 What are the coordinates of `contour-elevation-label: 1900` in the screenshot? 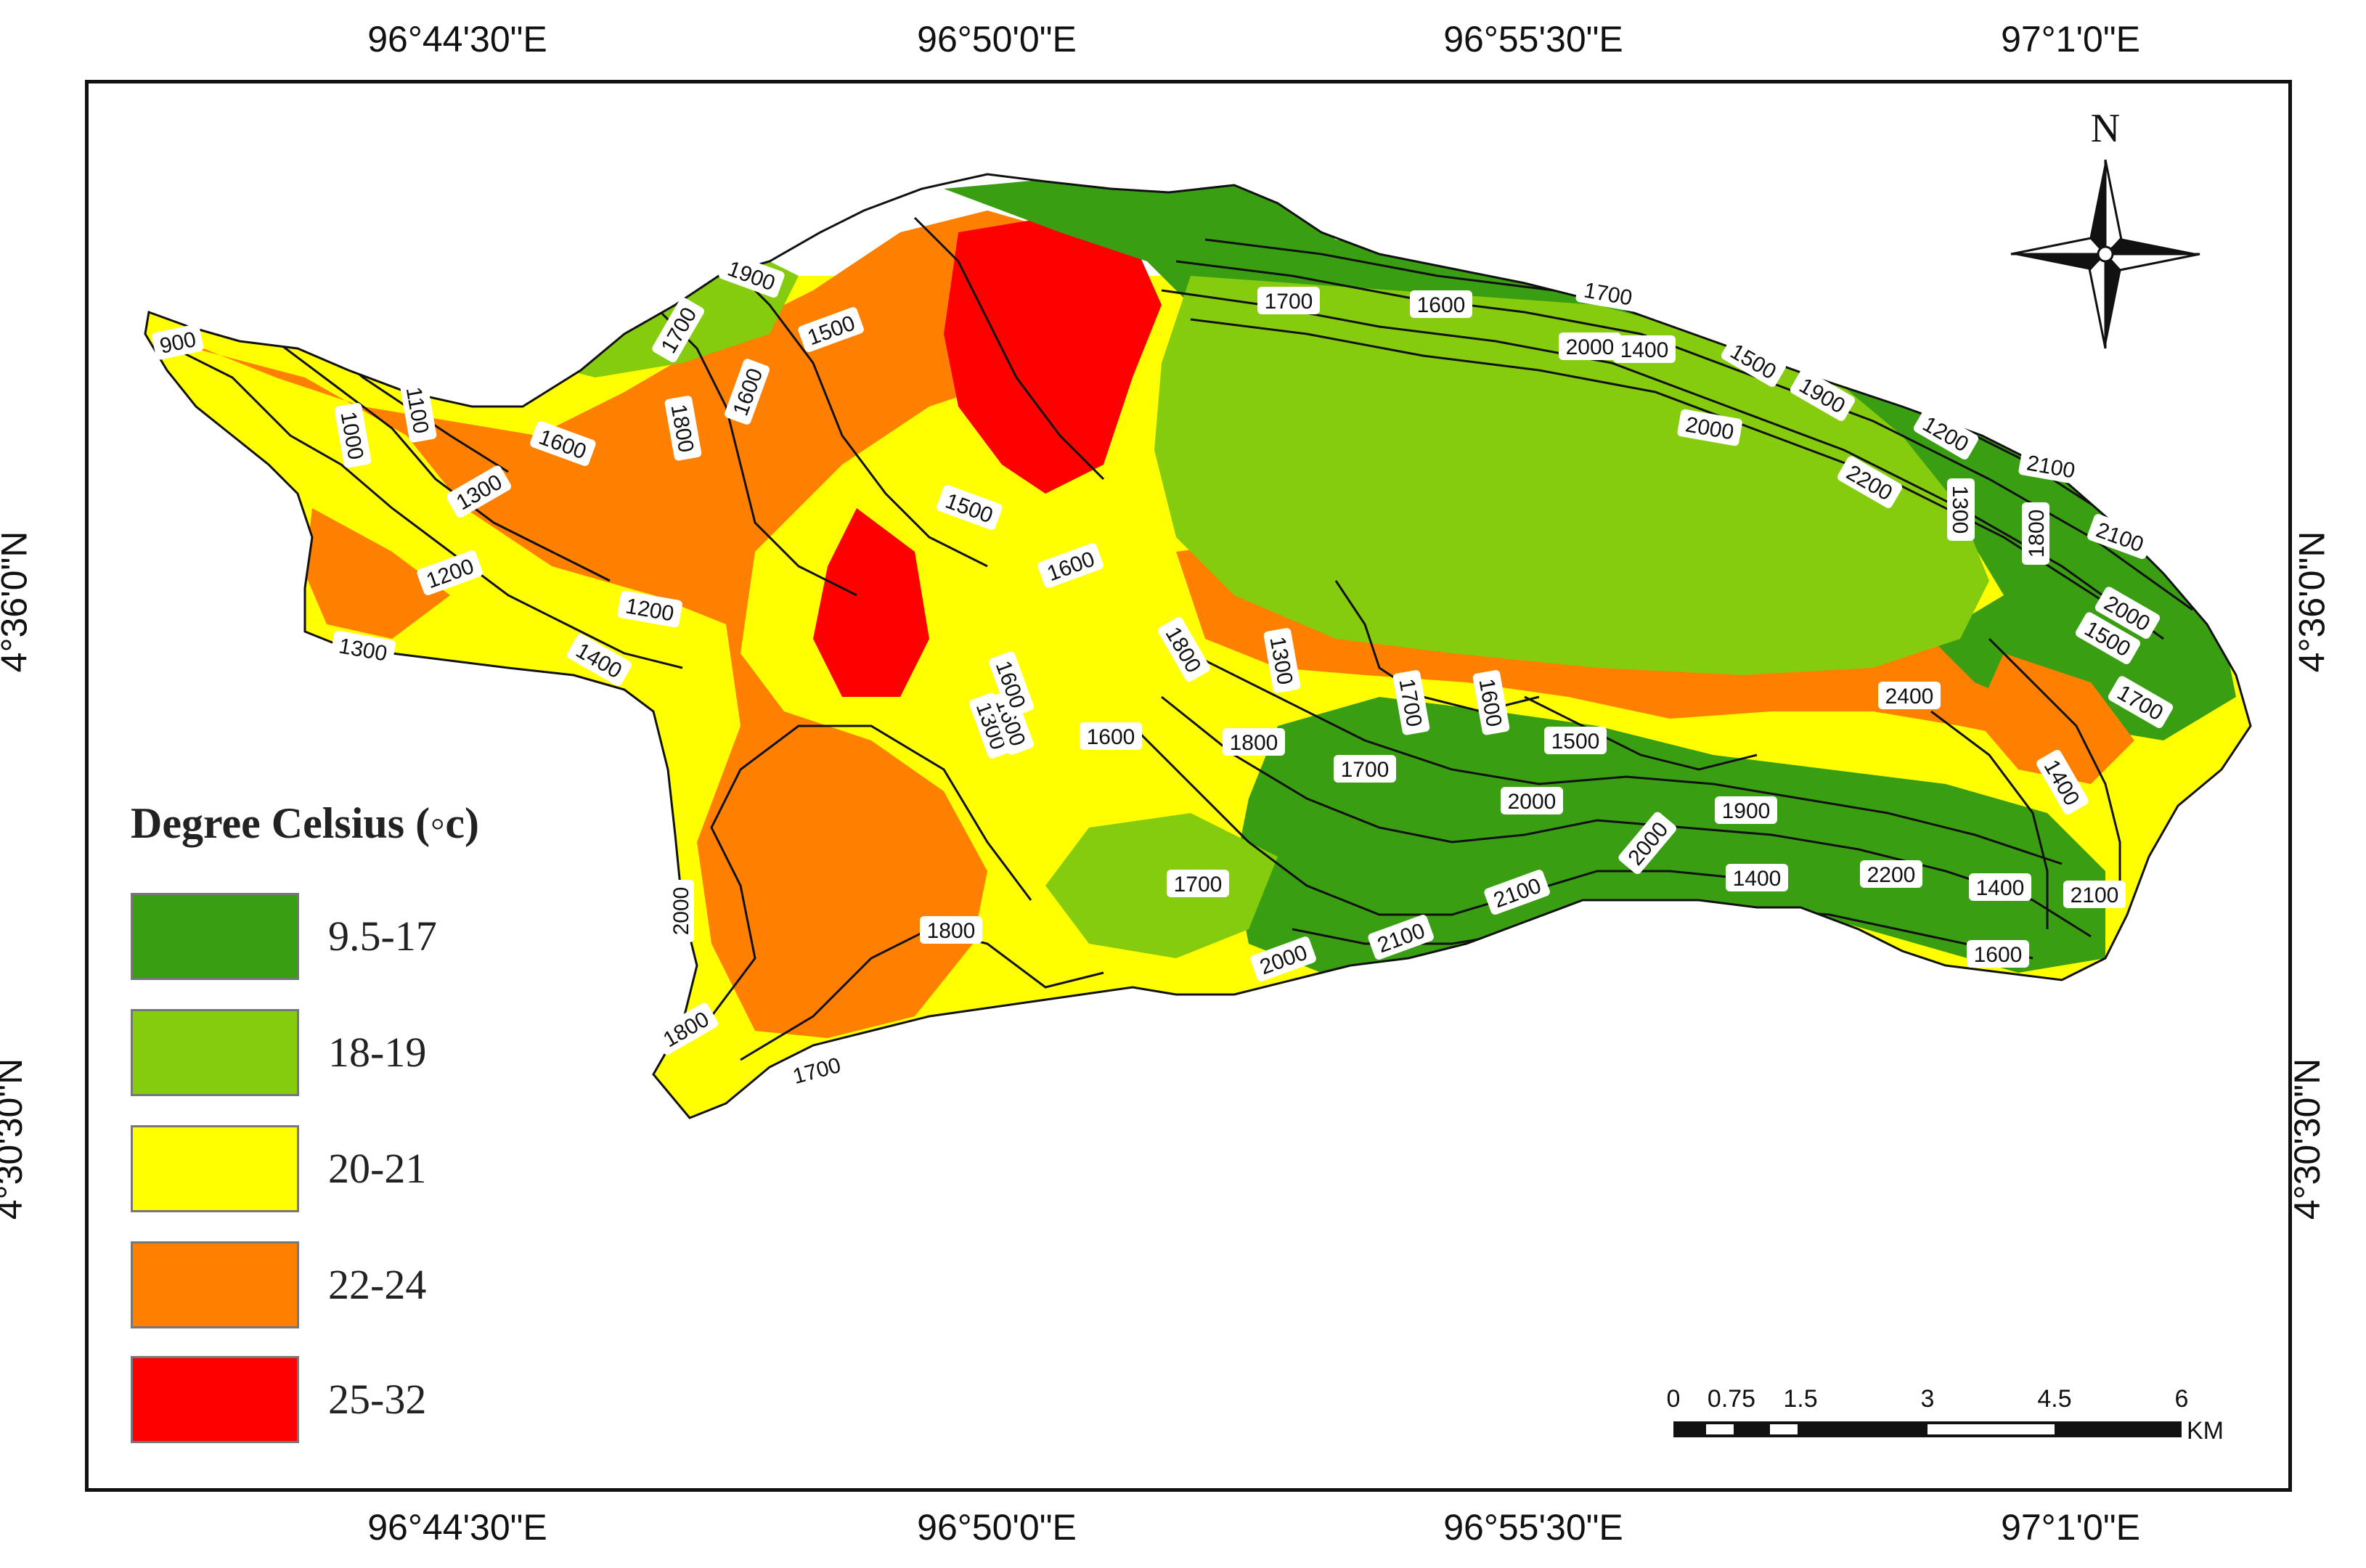 It's located at (1746, 810).